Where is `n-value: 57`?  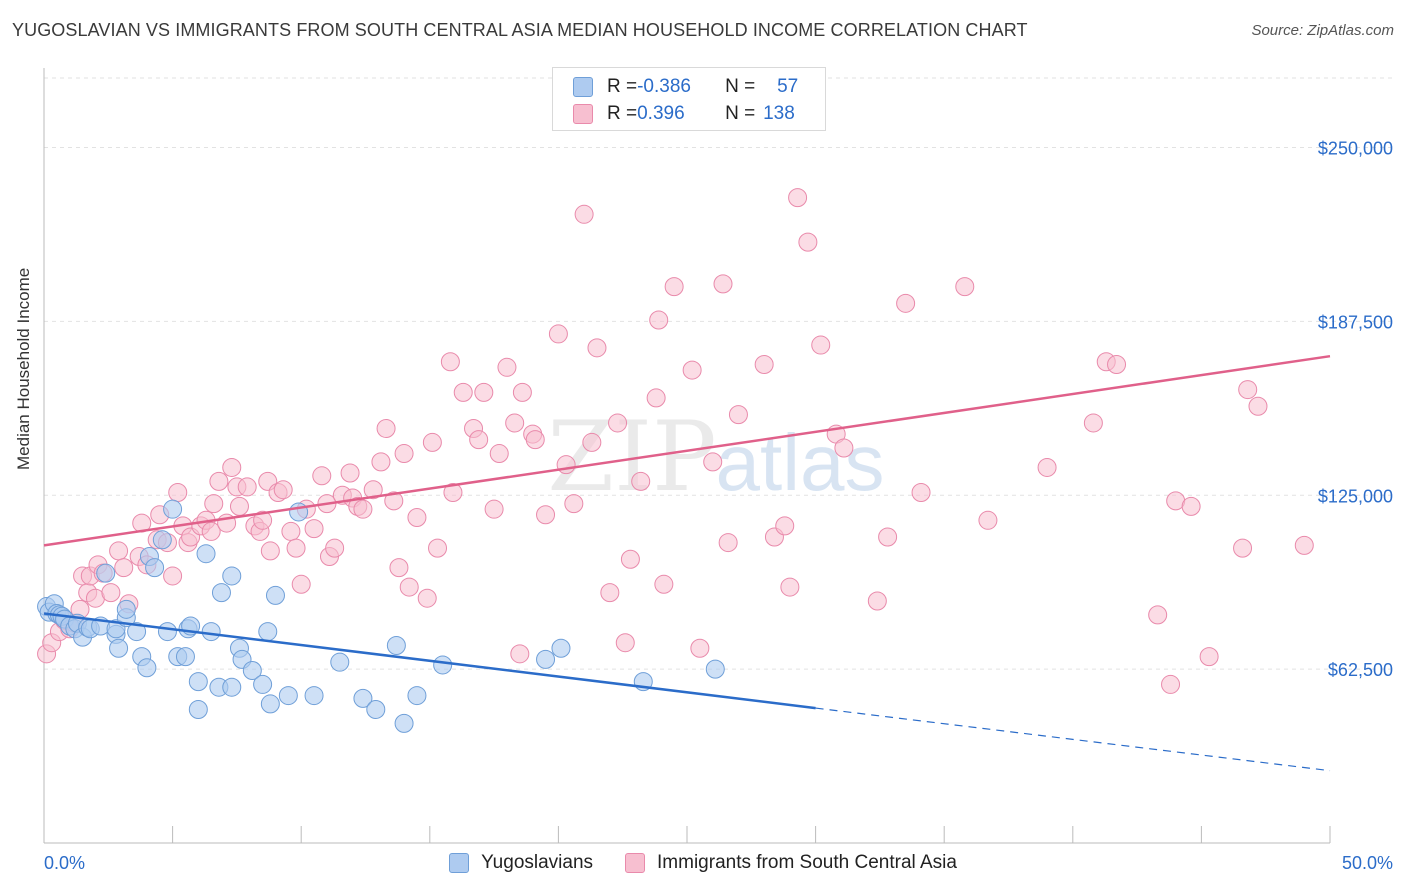
n-value: 57 is located at coordinates (788, 86).